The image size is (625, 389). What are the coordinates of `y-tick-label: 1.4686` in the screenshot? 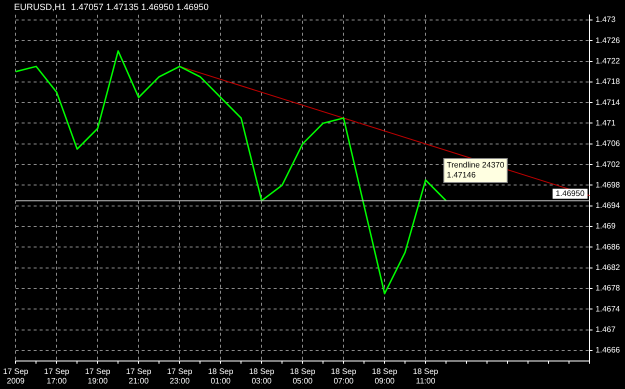 It's located at (608, 247).